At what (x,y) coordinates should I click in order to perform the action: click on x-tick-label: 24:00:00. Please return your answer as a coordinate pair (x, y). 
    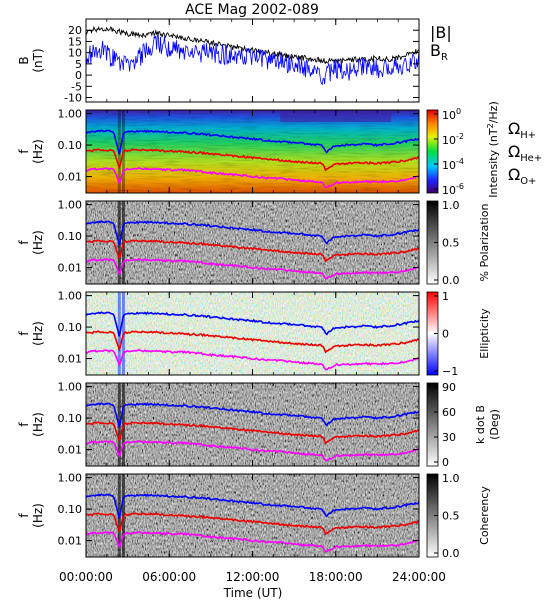
    Looking at the image, I should click on (419, 577).